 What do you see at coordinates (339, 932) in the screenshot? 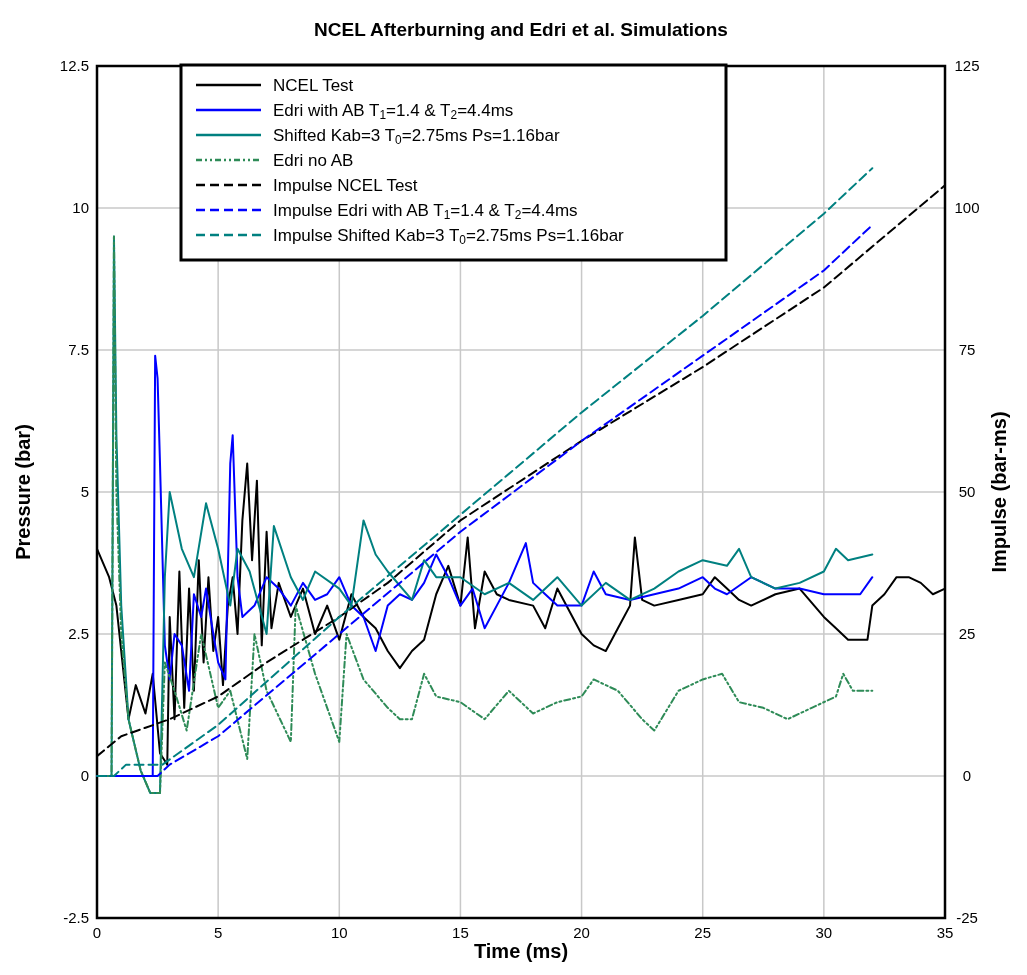
I see `x-tick-label: 10` at bounding box center [339, 932].